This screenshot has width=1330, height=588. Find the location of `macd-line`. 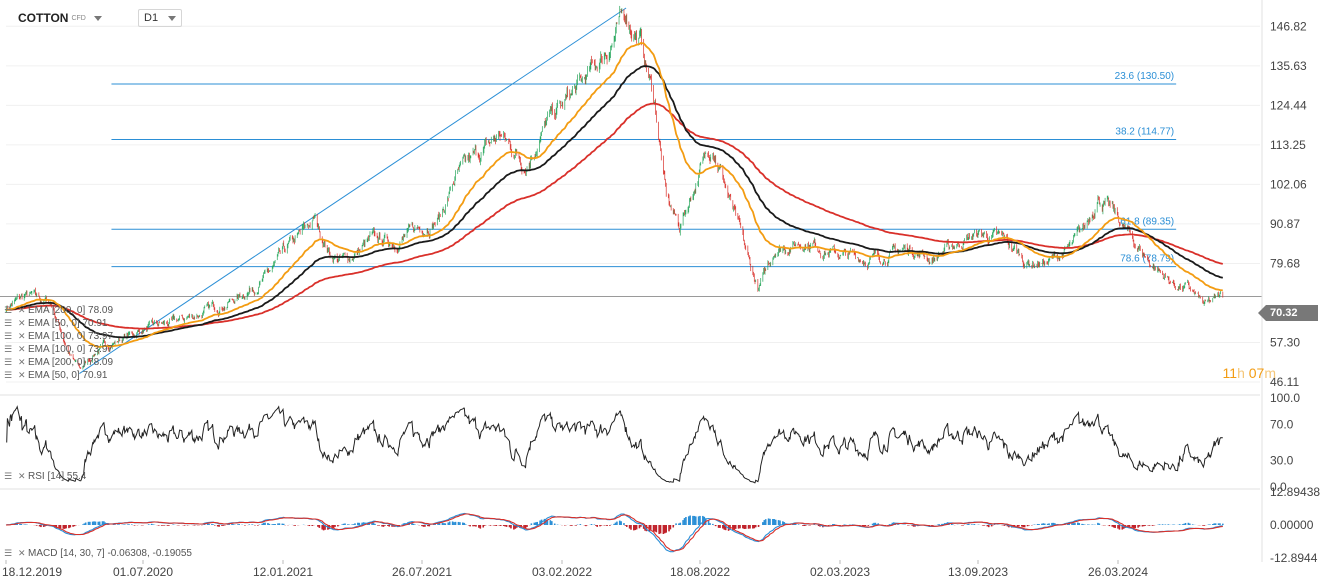

macd-line is located at coordinates (614, 532).